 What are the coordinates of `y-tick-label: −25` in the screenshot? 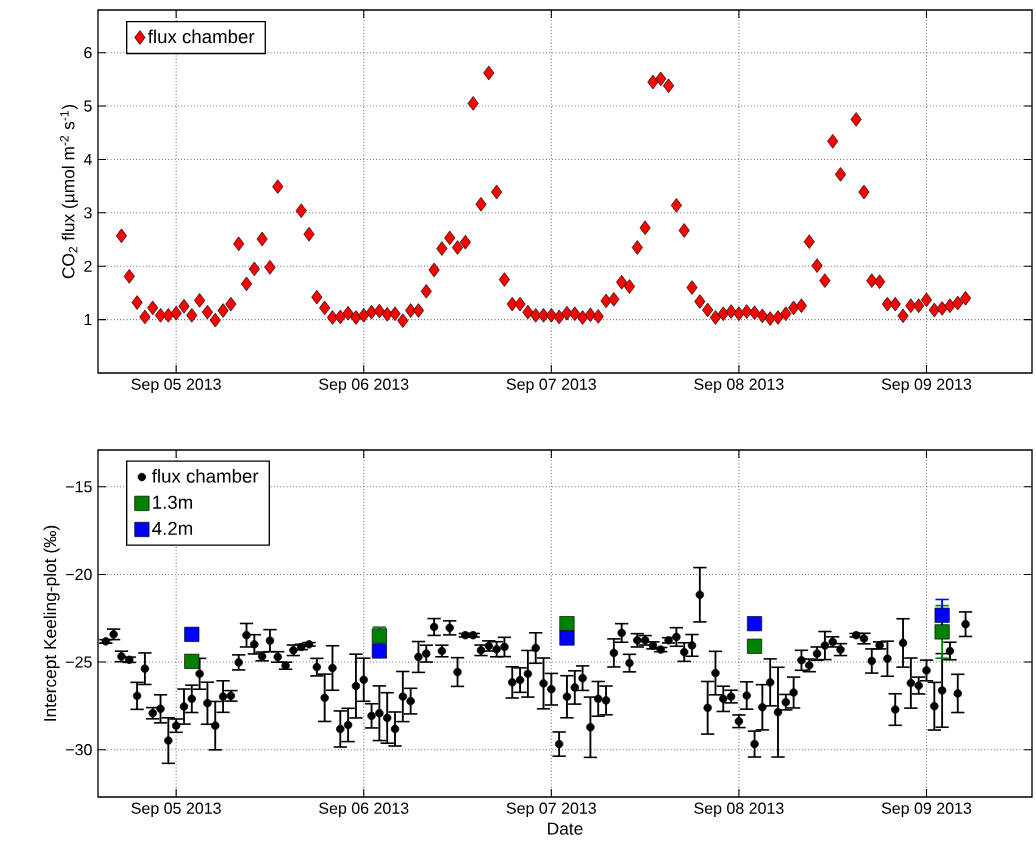 It's located at (79, 662).